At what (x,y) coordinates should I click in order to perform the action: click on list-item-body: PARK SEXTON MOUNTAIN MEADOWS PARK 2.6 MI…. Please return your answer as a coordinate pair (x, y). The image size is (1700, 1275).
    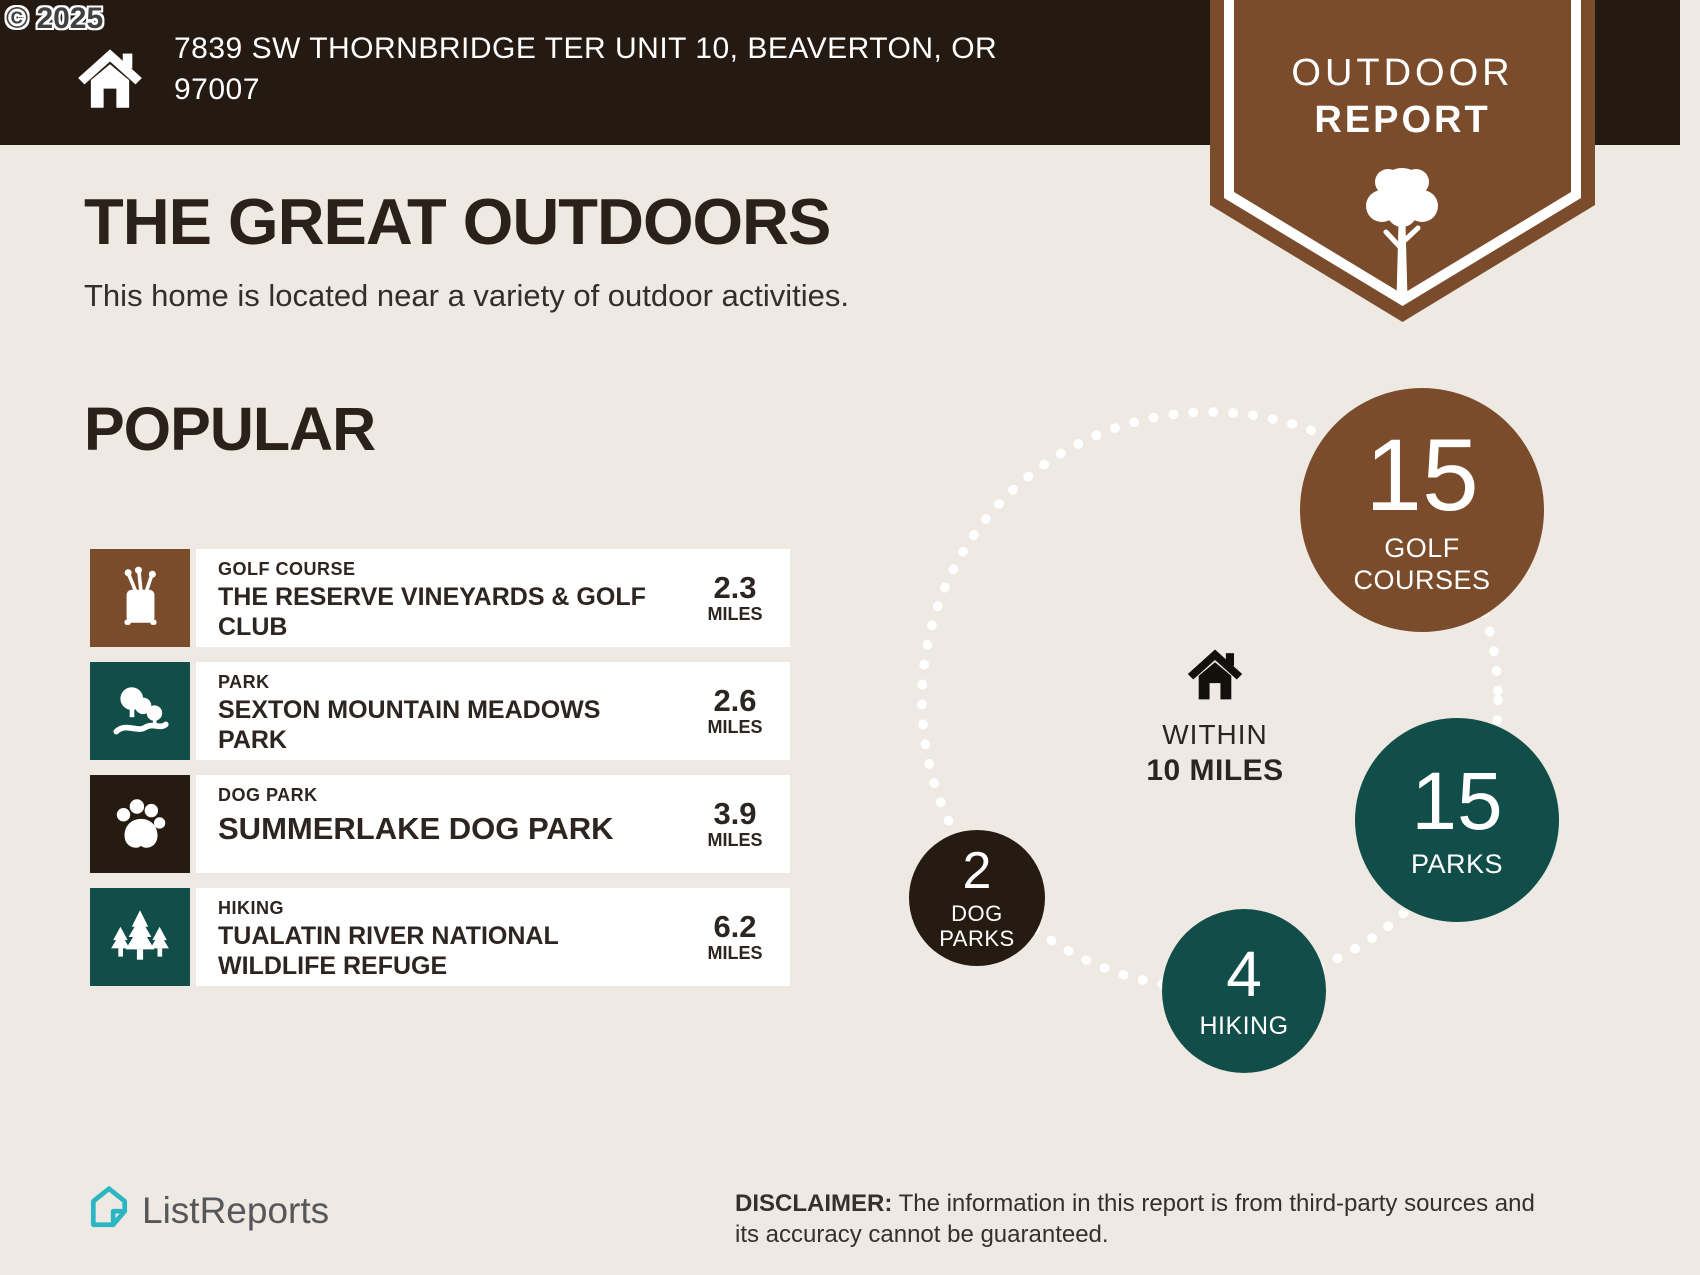
    Looking at the image, I should click on (493, 711).